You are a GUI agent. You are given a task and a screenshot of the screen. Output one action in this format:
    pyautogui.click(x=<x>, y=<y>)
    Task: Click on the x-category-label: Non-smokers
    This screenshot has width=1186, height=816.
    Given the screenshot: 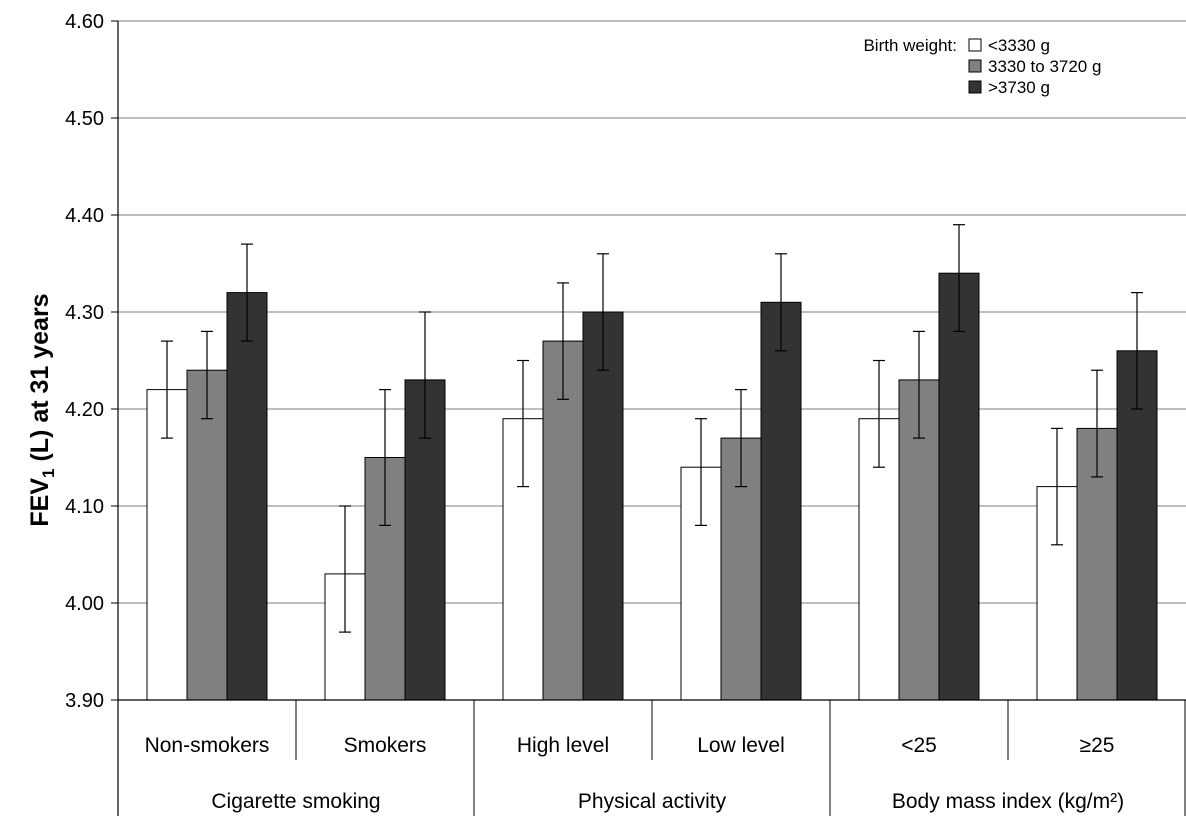 What is the action you would take?
    pyautogui.click(x=207, y=745)
    